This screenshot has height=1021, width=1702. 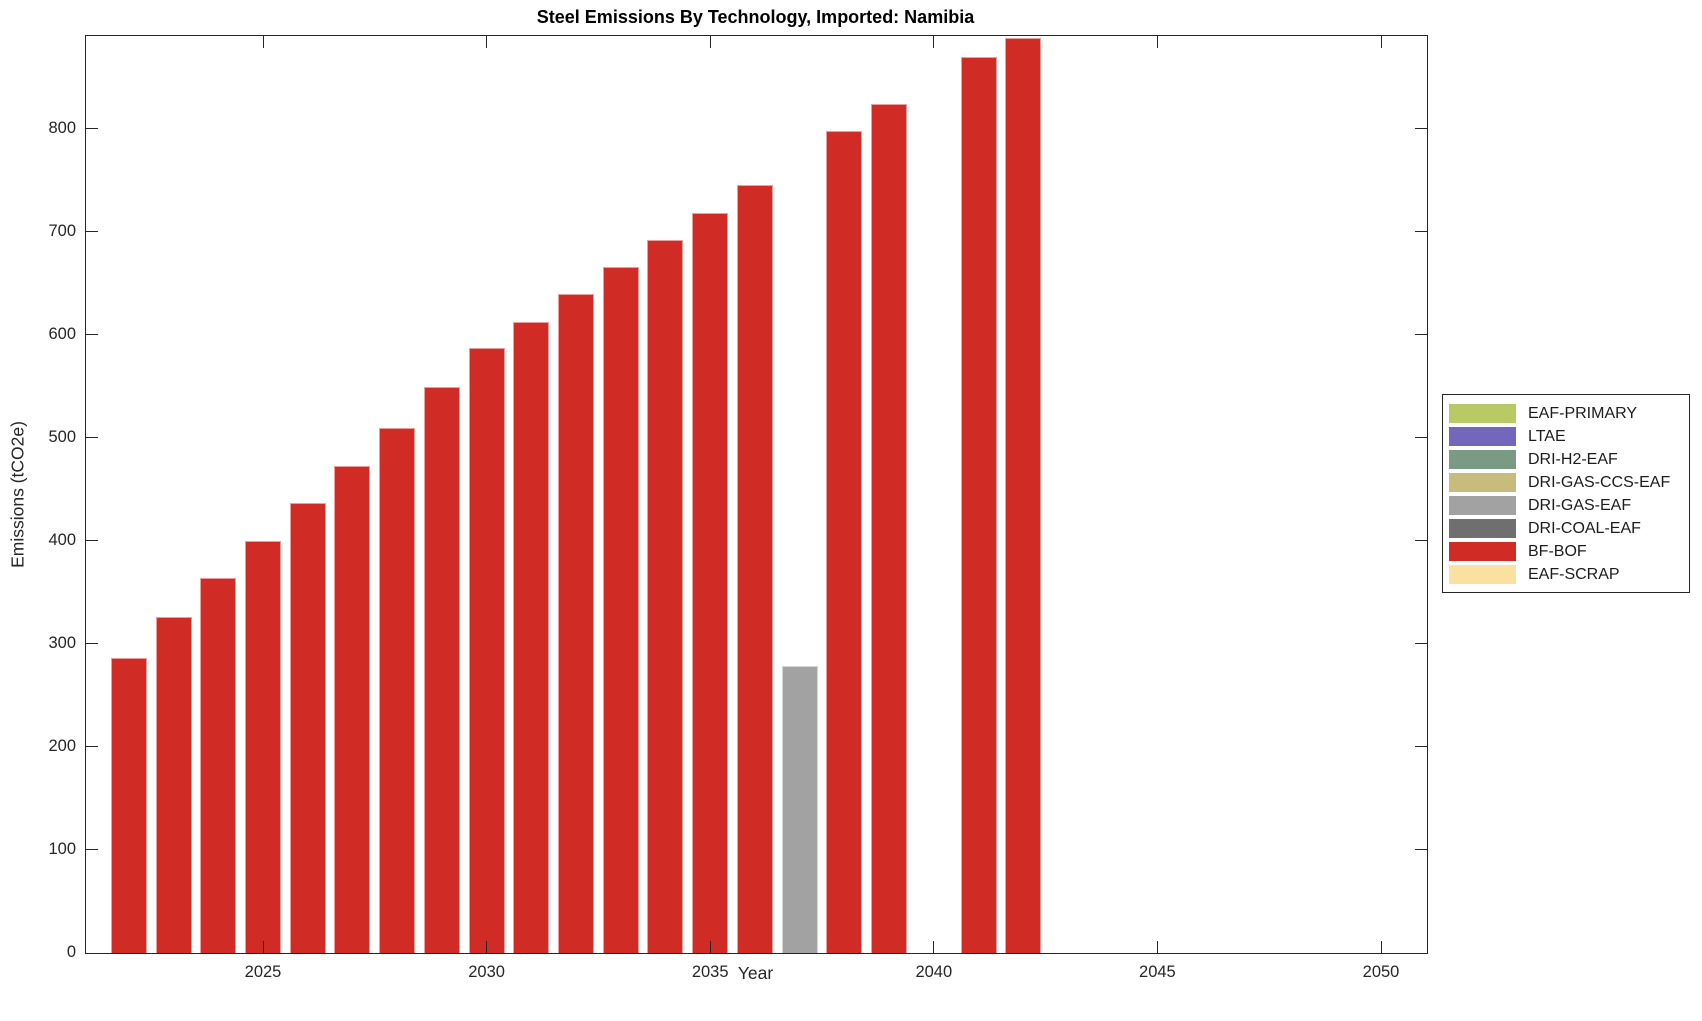 I want to click on legend-item-dri-h2-eaf: DRI-H2-EAF, so click(x=1566, y=459).